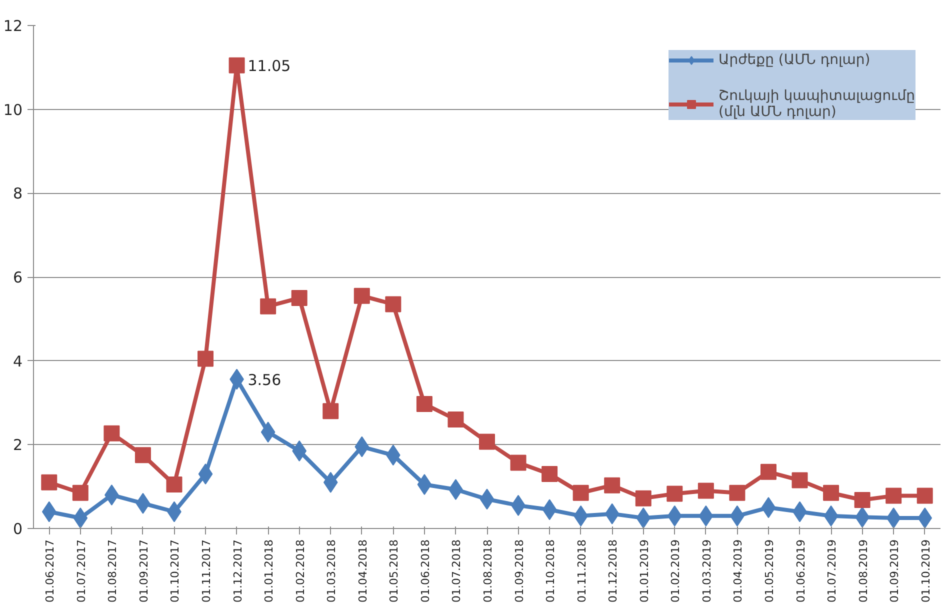  What do you see at coordinates (13, 26) in the screenshot?
I see `y-tick-label: 12` at bounding box center [13, 26].